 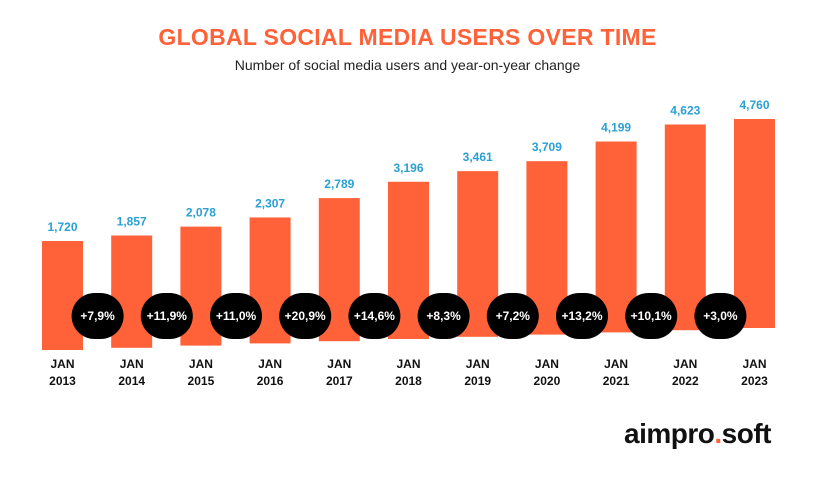 I want to click on value-label: 4,623, so click(x=685, y=110).